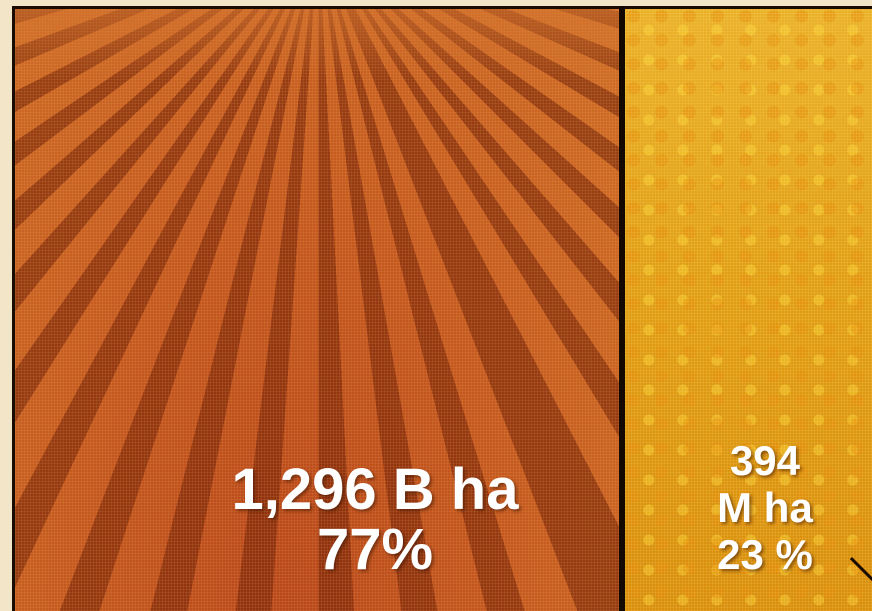 Image resolution: width=872 pixels, height=611 pixels. What do you see at coordinates (375, 549) in the screenshot?
I see `left-share-text: 77%` at bounding box center [375, 549].